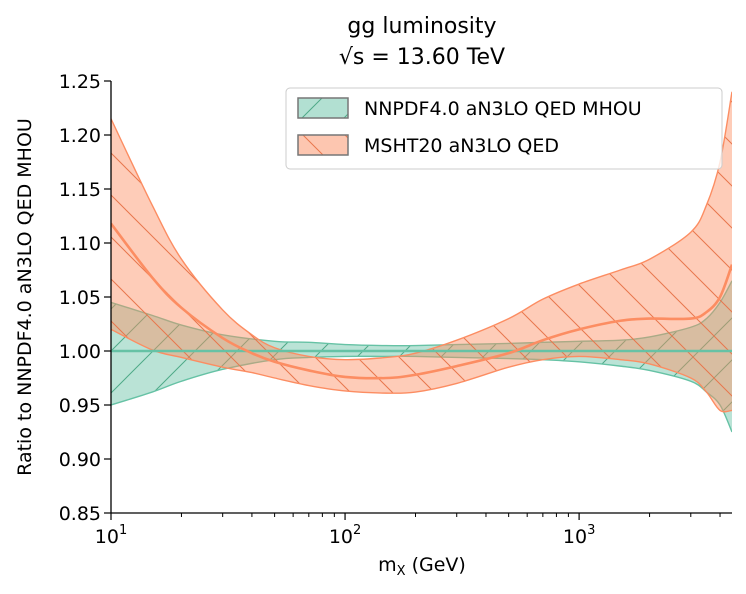 This screenshot has height=594, width=746. What do you see at coordinates (323, 108) in the screenshot?
I see `legend-swatch-nnpdf-hatch` at bounding box center [323, 108].